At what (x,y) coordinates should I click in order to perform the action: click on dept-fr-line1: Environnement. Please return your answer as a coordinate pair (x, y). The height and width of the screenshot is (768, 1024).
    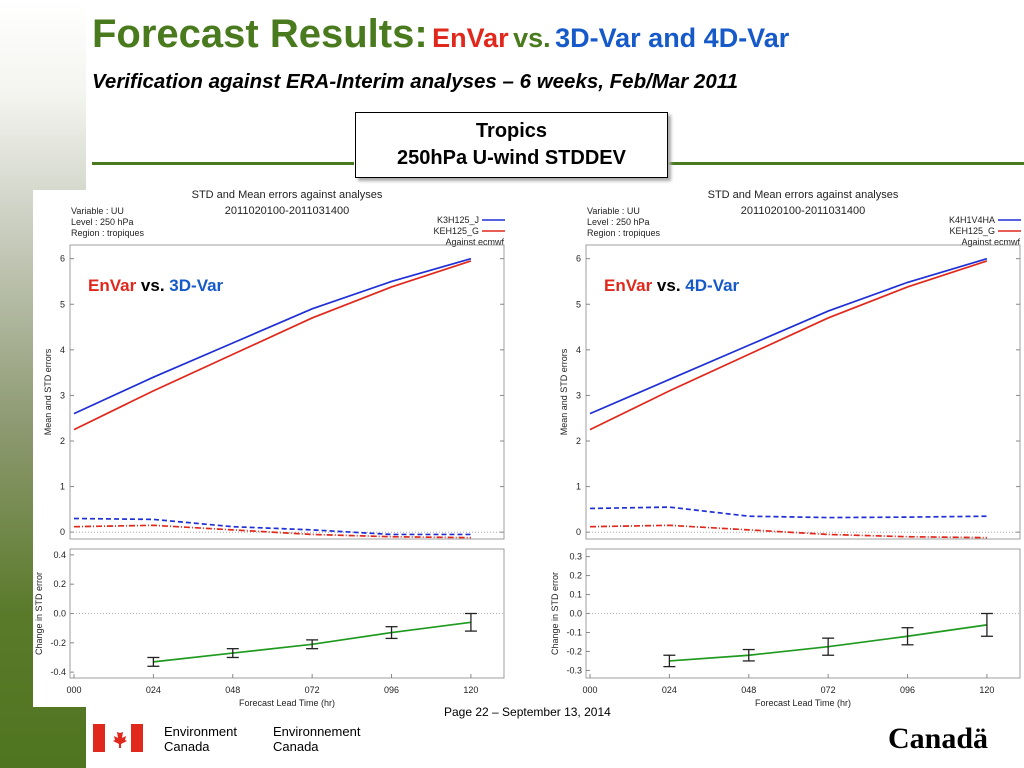
    Looking at the image, I should click on (317, 731).